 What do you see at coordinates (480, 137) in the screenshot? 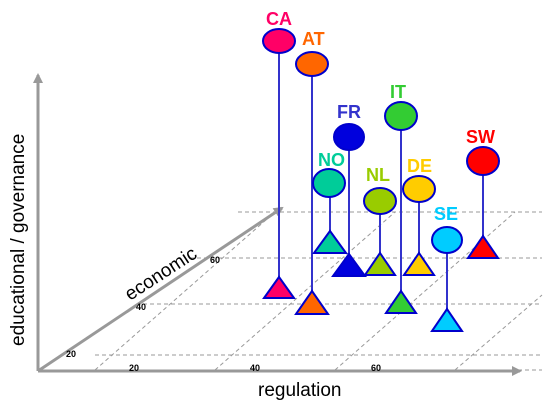
I see `sw-label: SW` at bounding box center [480, 137].